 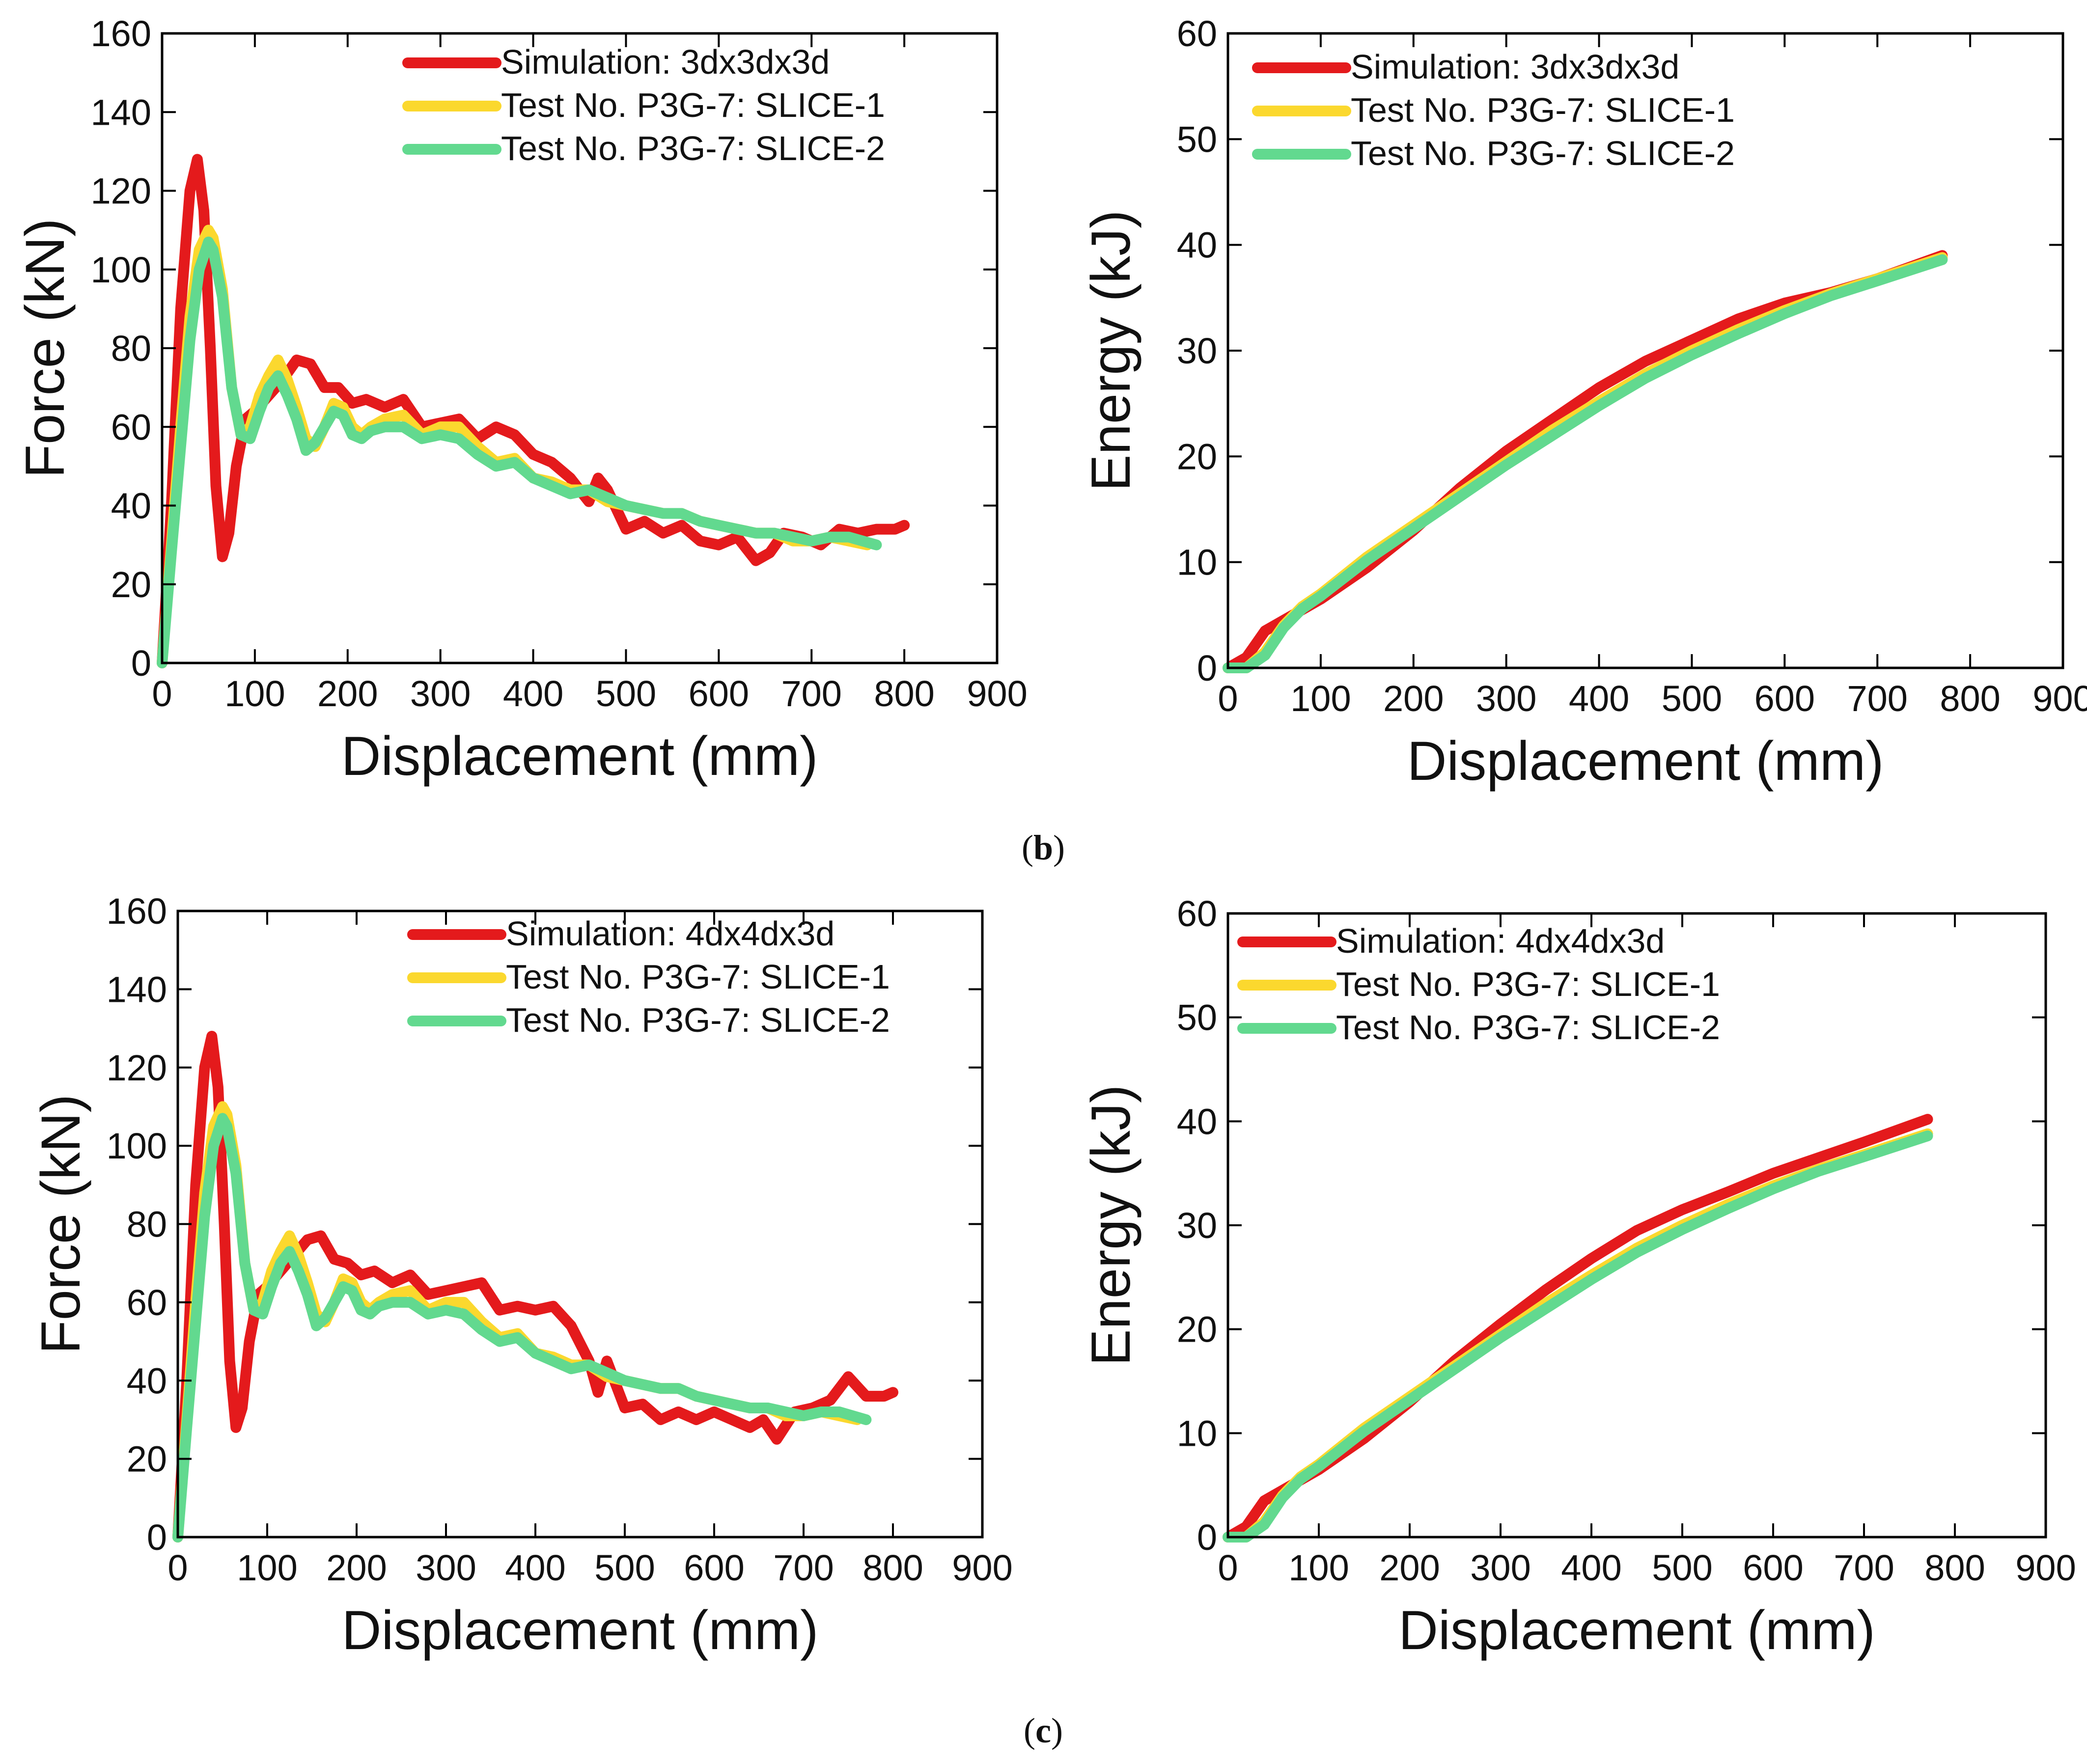 What do you see at coordinates (1197, 1226) in the screenshot?
I see `y-tick-label: 30` at bounding box center [1197, 1226].